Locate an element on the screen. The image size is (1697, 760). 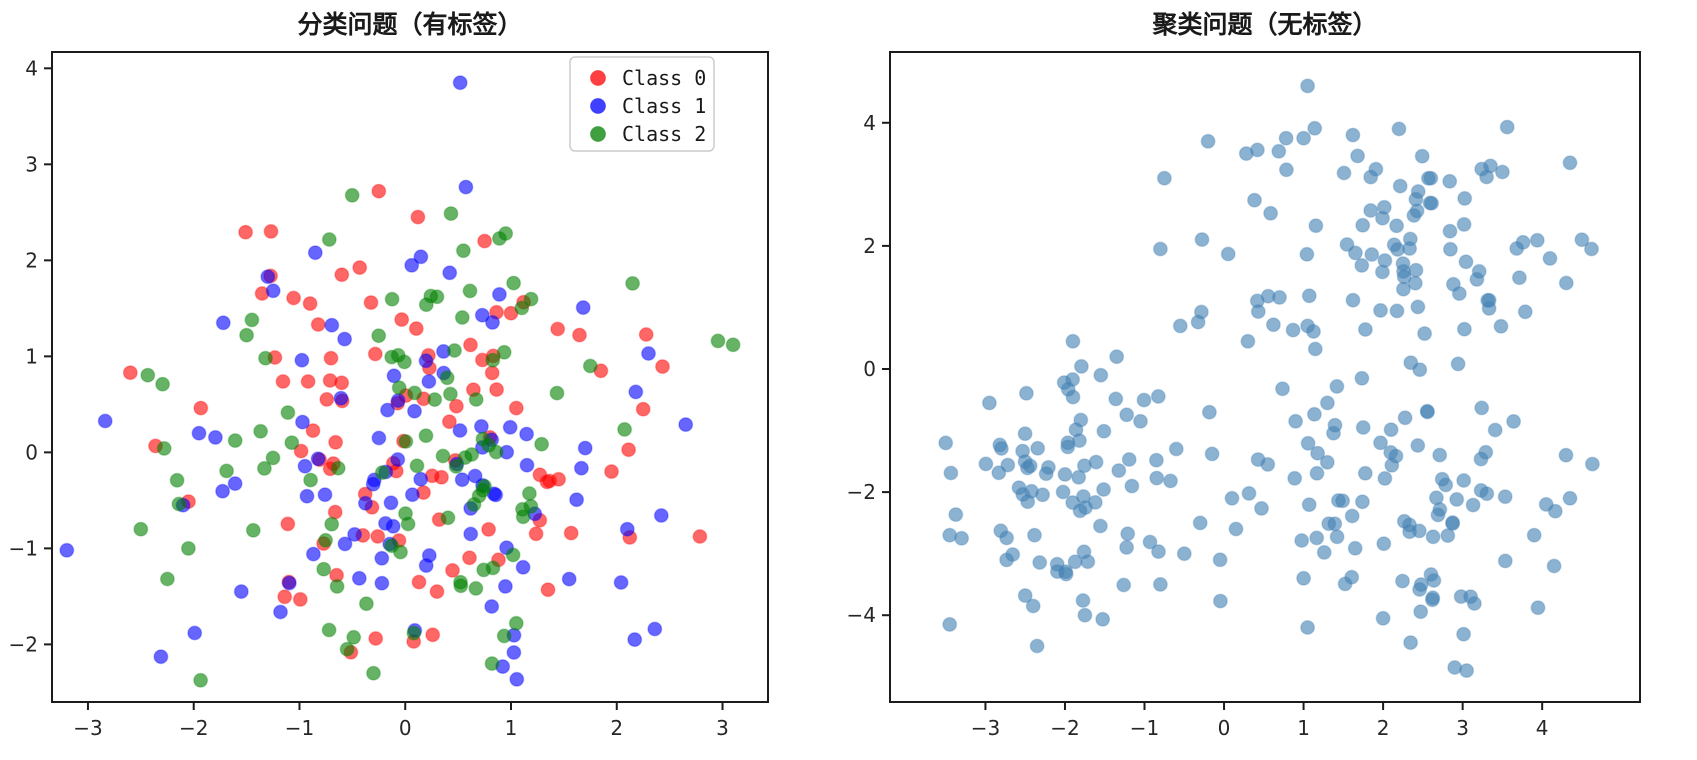
x-tick-label: 1 is located at coordinates (1303, 728).